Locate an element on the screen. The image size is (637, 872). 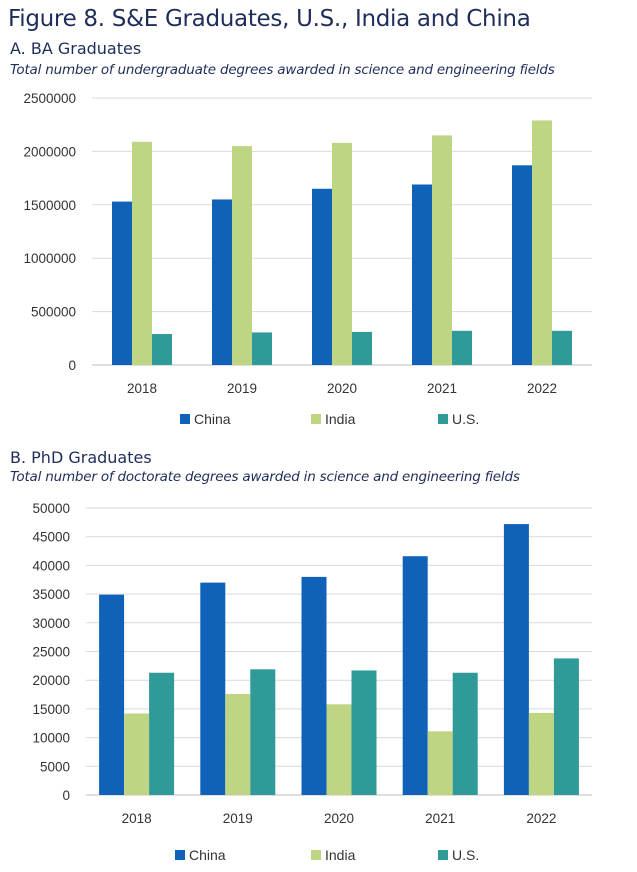
y-tick-label: 40000 is located at coordinates (51, 565).